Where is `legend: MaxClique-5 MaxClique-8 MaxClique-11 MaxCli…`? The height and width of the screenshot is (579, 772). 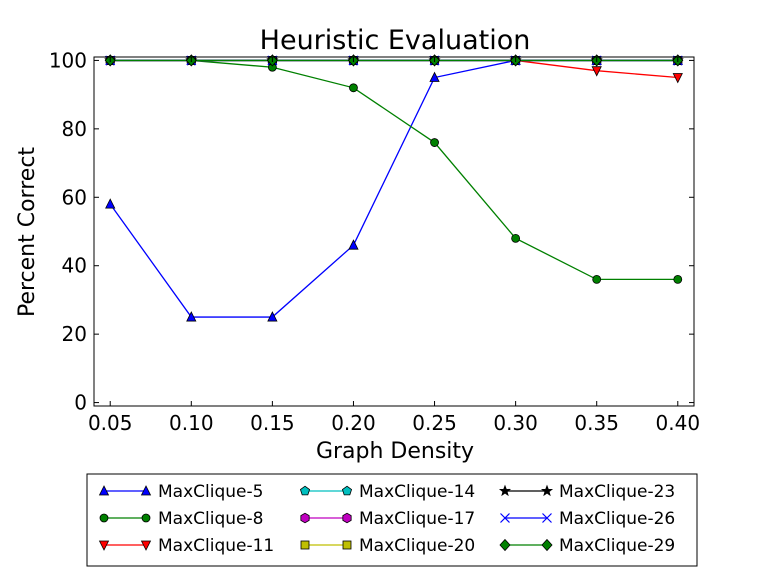
legend: MaxClique-5 MaxClique-8 MaxClique-11 MaxCli… is located at coordinates (392, 520).